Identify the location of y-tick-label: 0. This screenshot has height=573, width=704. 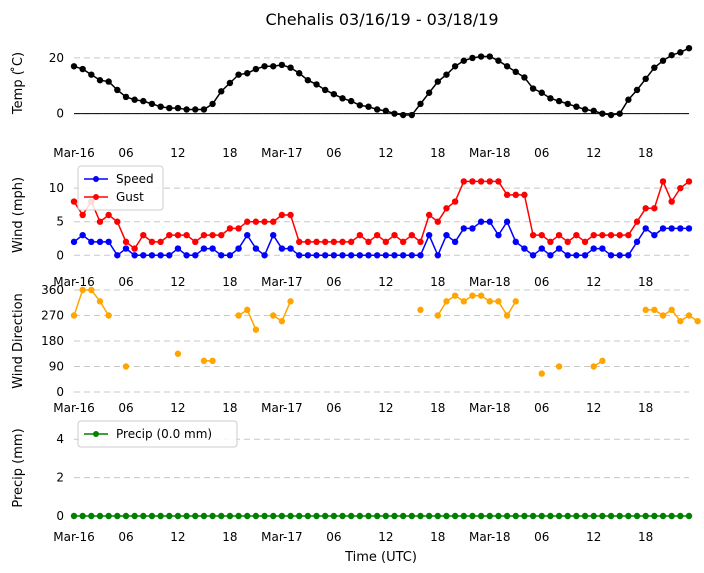
(60, 114).